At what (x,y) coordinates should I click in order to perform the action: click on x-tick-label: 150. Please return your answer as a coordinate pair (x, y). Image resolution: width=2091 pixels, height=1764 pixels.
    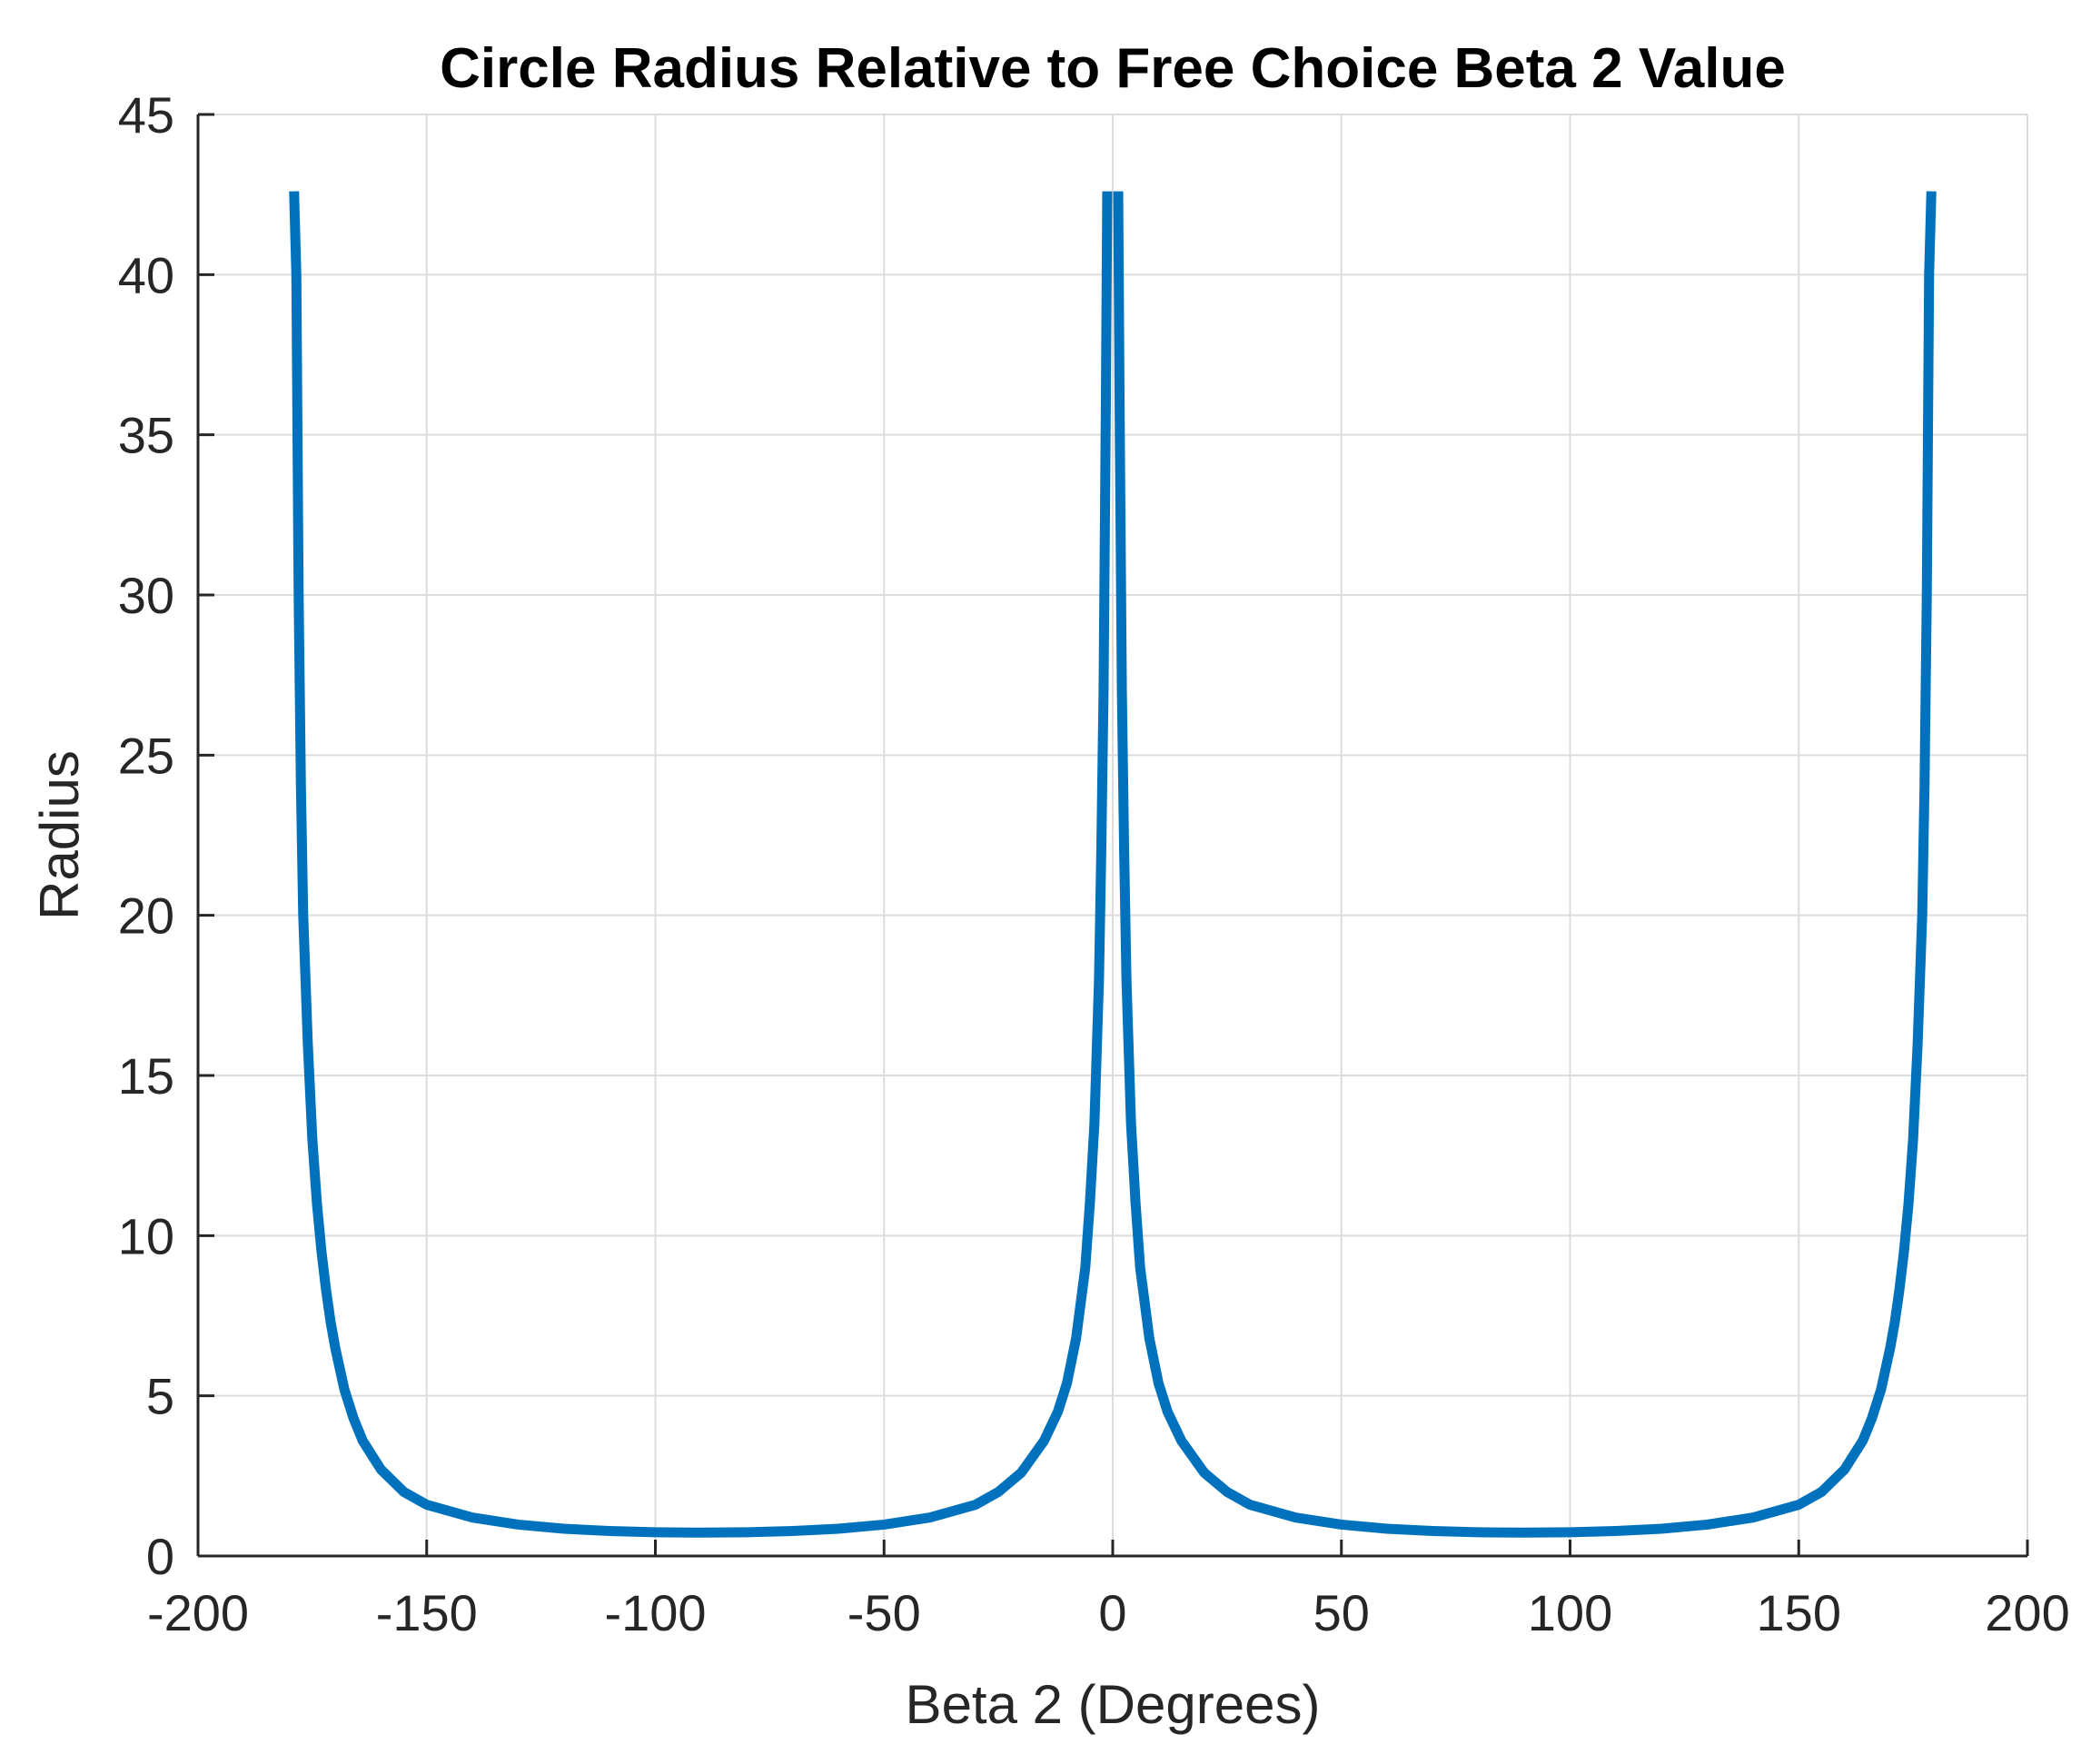
    Looking at the image, I should click on (1799, 1612).